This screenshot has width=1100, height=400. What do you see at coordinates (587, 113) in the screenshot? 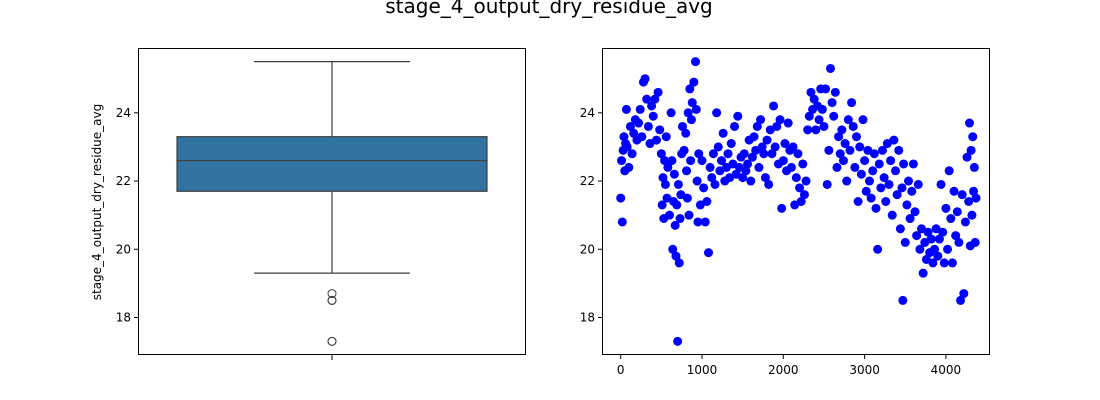
I see `scatter-y-tick-label: 24` at bounding box center [587, 113].